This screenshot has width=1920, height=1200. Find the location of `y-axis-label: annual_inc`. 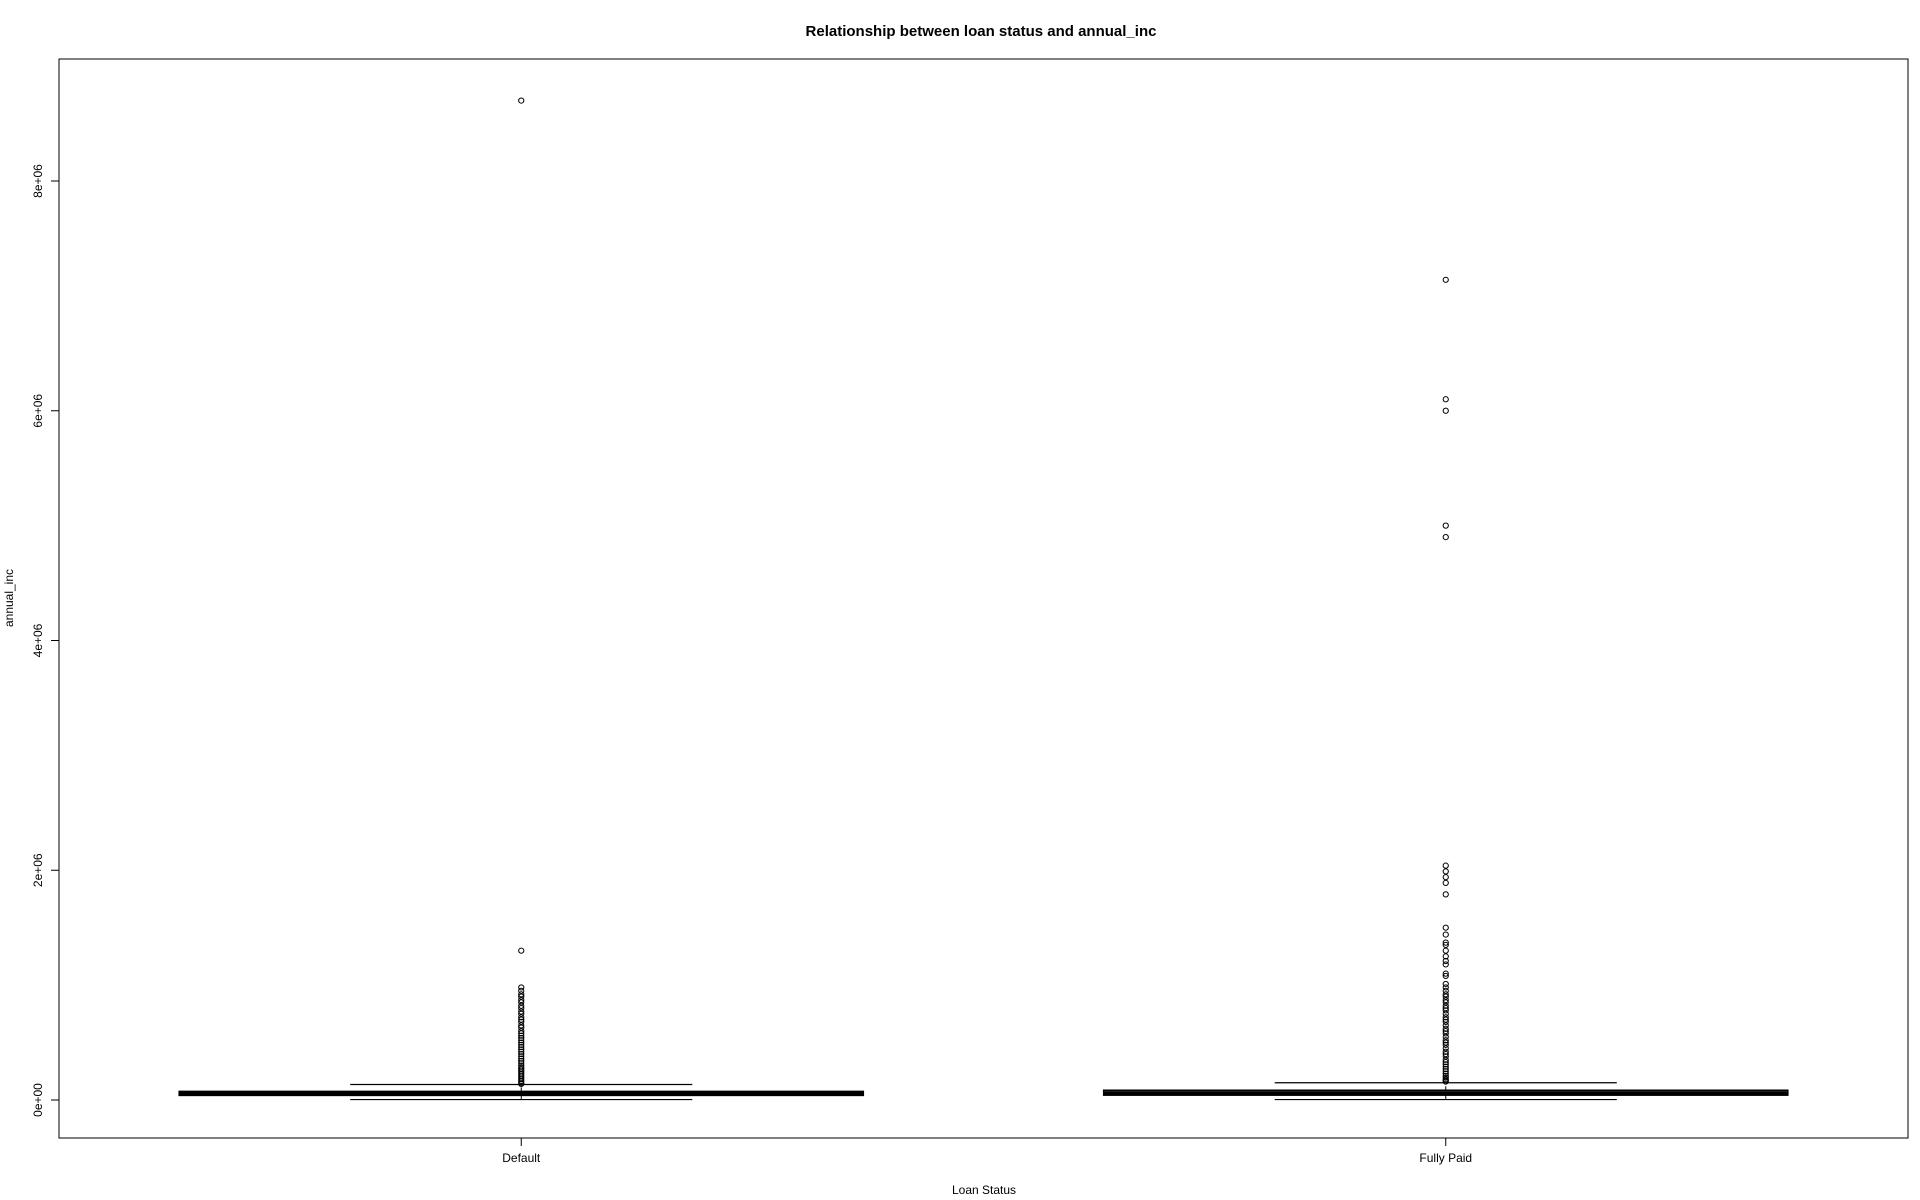

y-axis-label: annual_inc is located at coordinates (9, 598).